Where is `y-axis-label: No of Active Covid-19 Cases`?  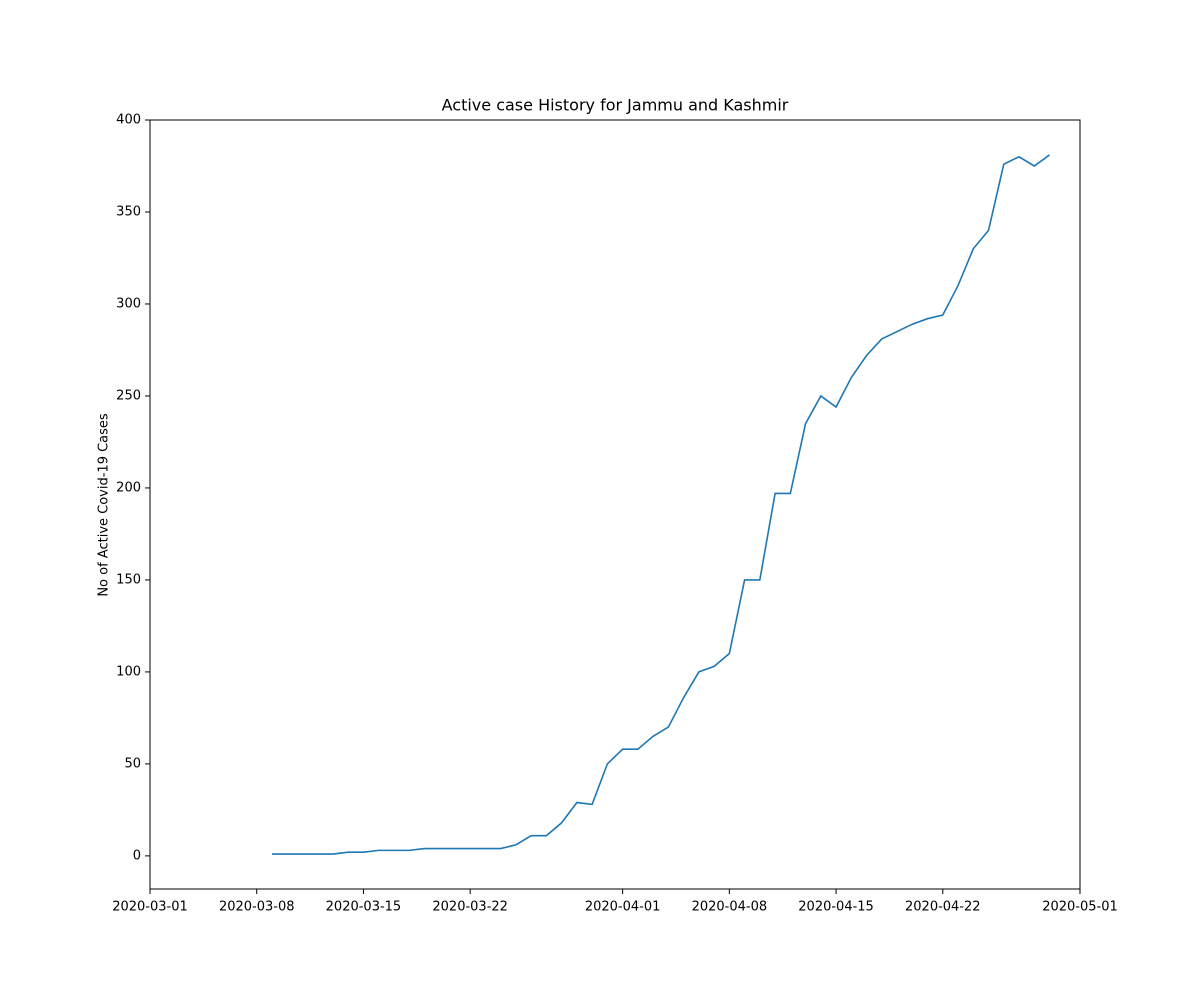
y-axis-label: No of Active Covid-19 Cases is located at coordinates (104, 505).